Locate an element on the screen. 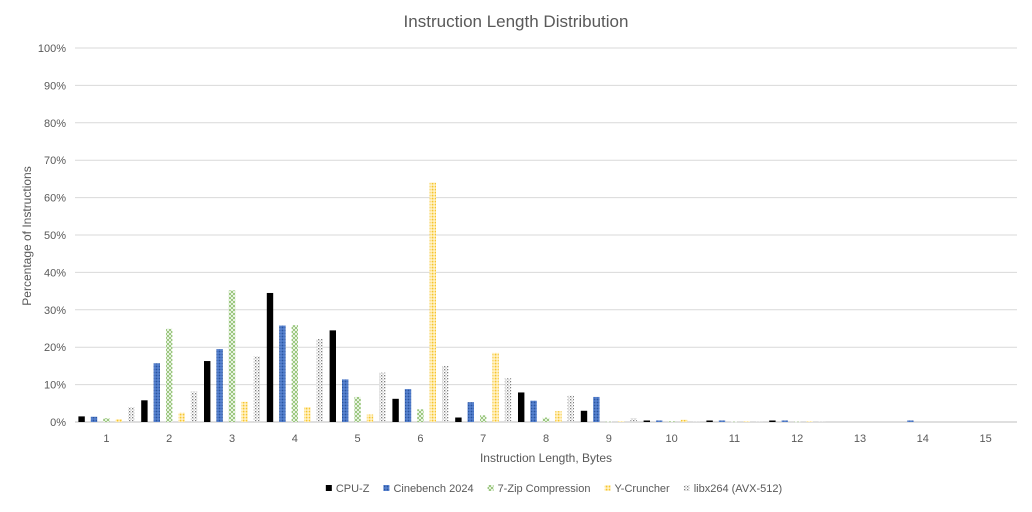  x-tick-label: 10 is located at coordinates (671, 439).